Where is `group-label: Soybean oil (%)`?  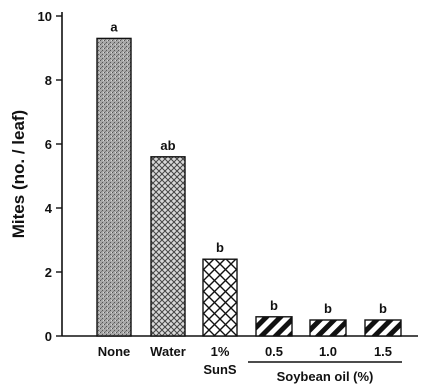
group-label: Soybean oil (%) is located at coordinates (325, 376).